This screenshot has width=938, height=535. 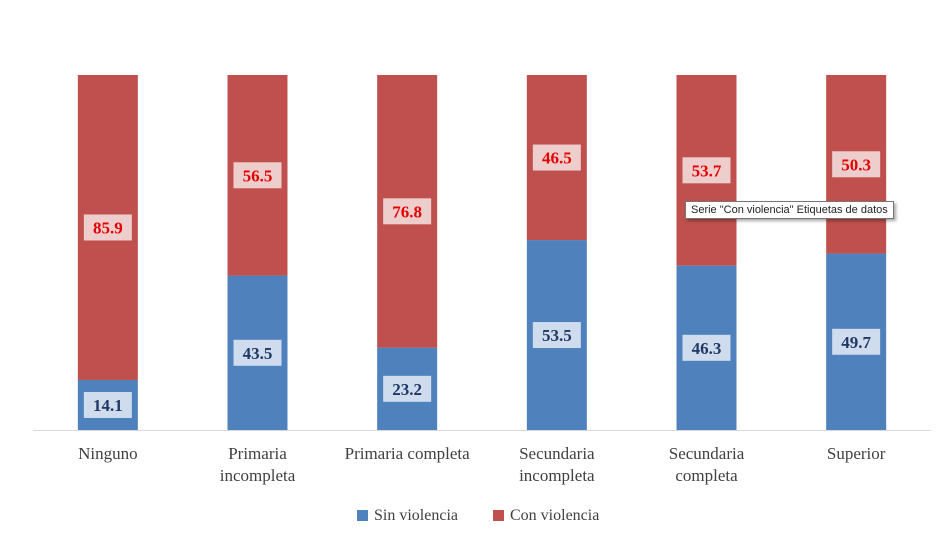 What do you see at coordinates (789, 210) in the screenshot?
I see `data-labels-tooltip: Serie "Con violencia" Etiquetas de datos` at bounding box center [789, 210].